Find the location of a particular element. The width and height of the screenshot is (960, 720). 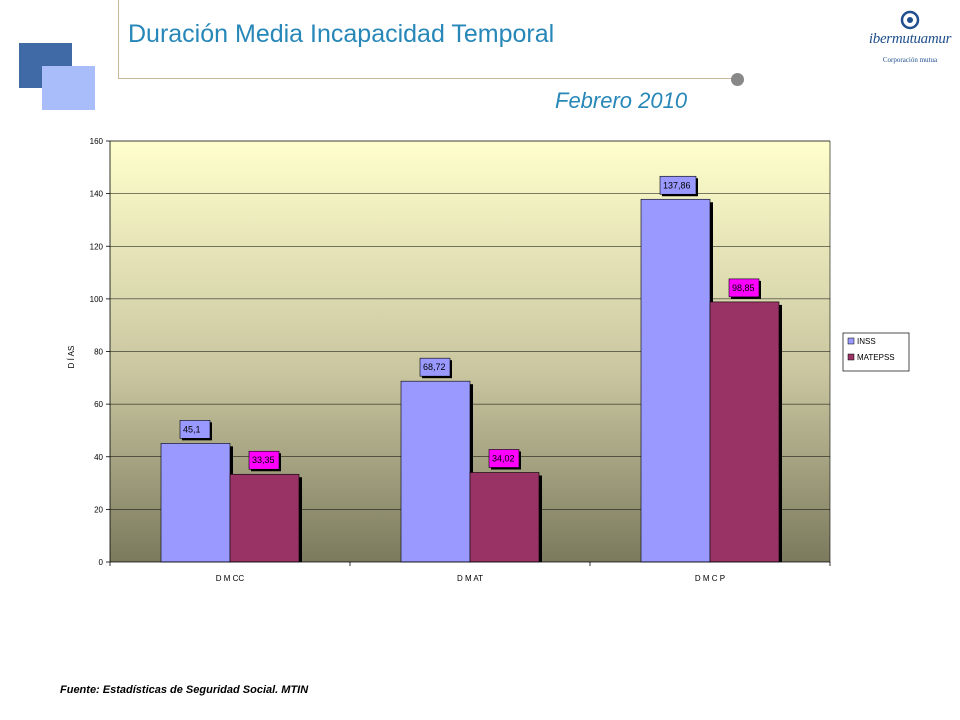

y-tick-label: 20 is located at coordinates (98, 509).